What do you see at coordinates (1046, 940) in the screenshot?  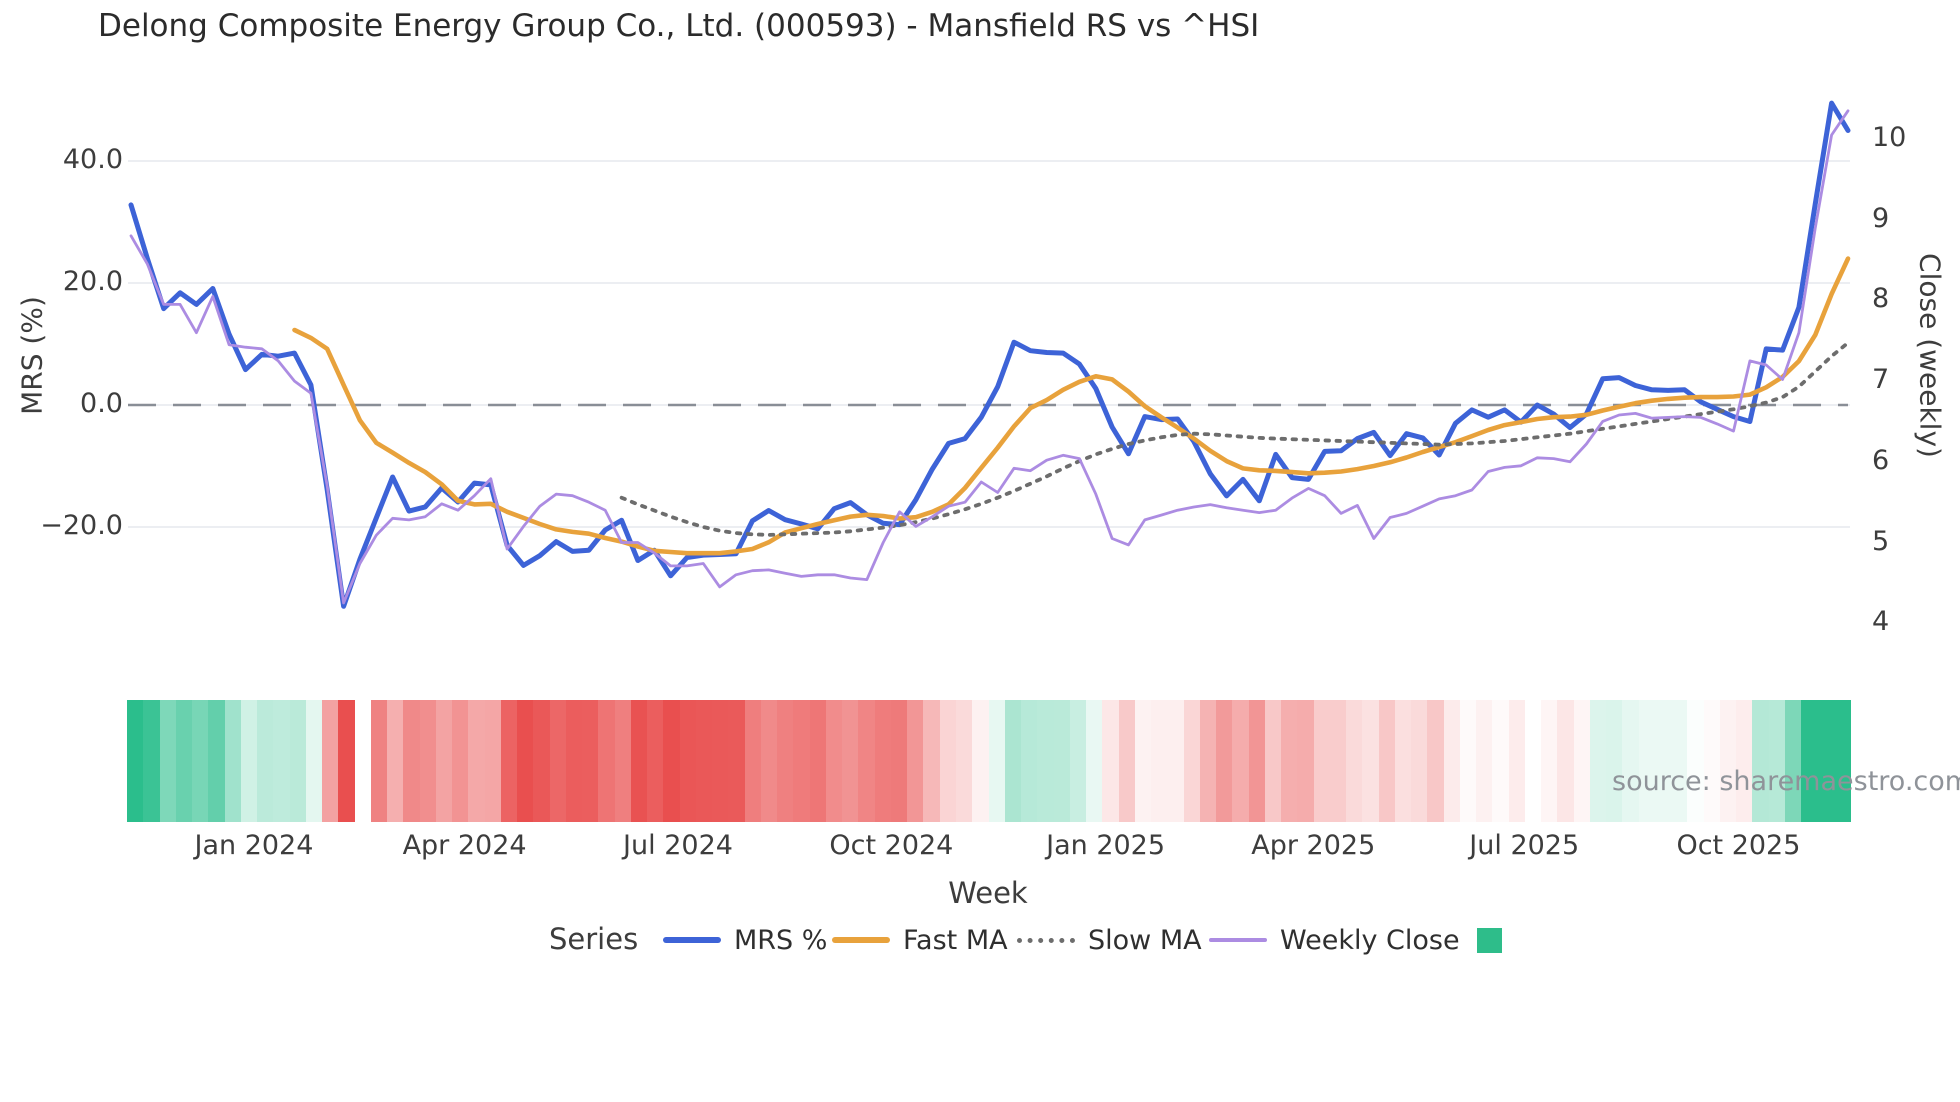 I see `slow-ma-swatch-icon` at bounding box center [1046, 940].